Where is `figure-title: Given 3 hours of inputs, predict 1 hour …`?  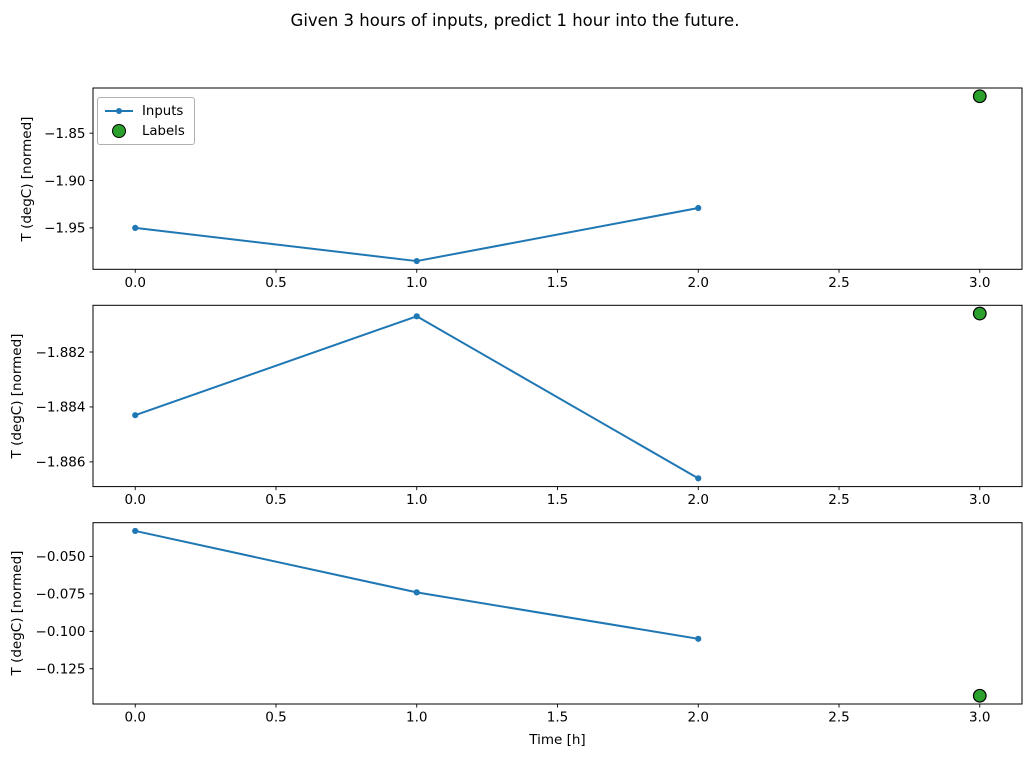
figure-title: Given 3 hours of inputs, predict 1 hour … is located at coordinates (515, 20).